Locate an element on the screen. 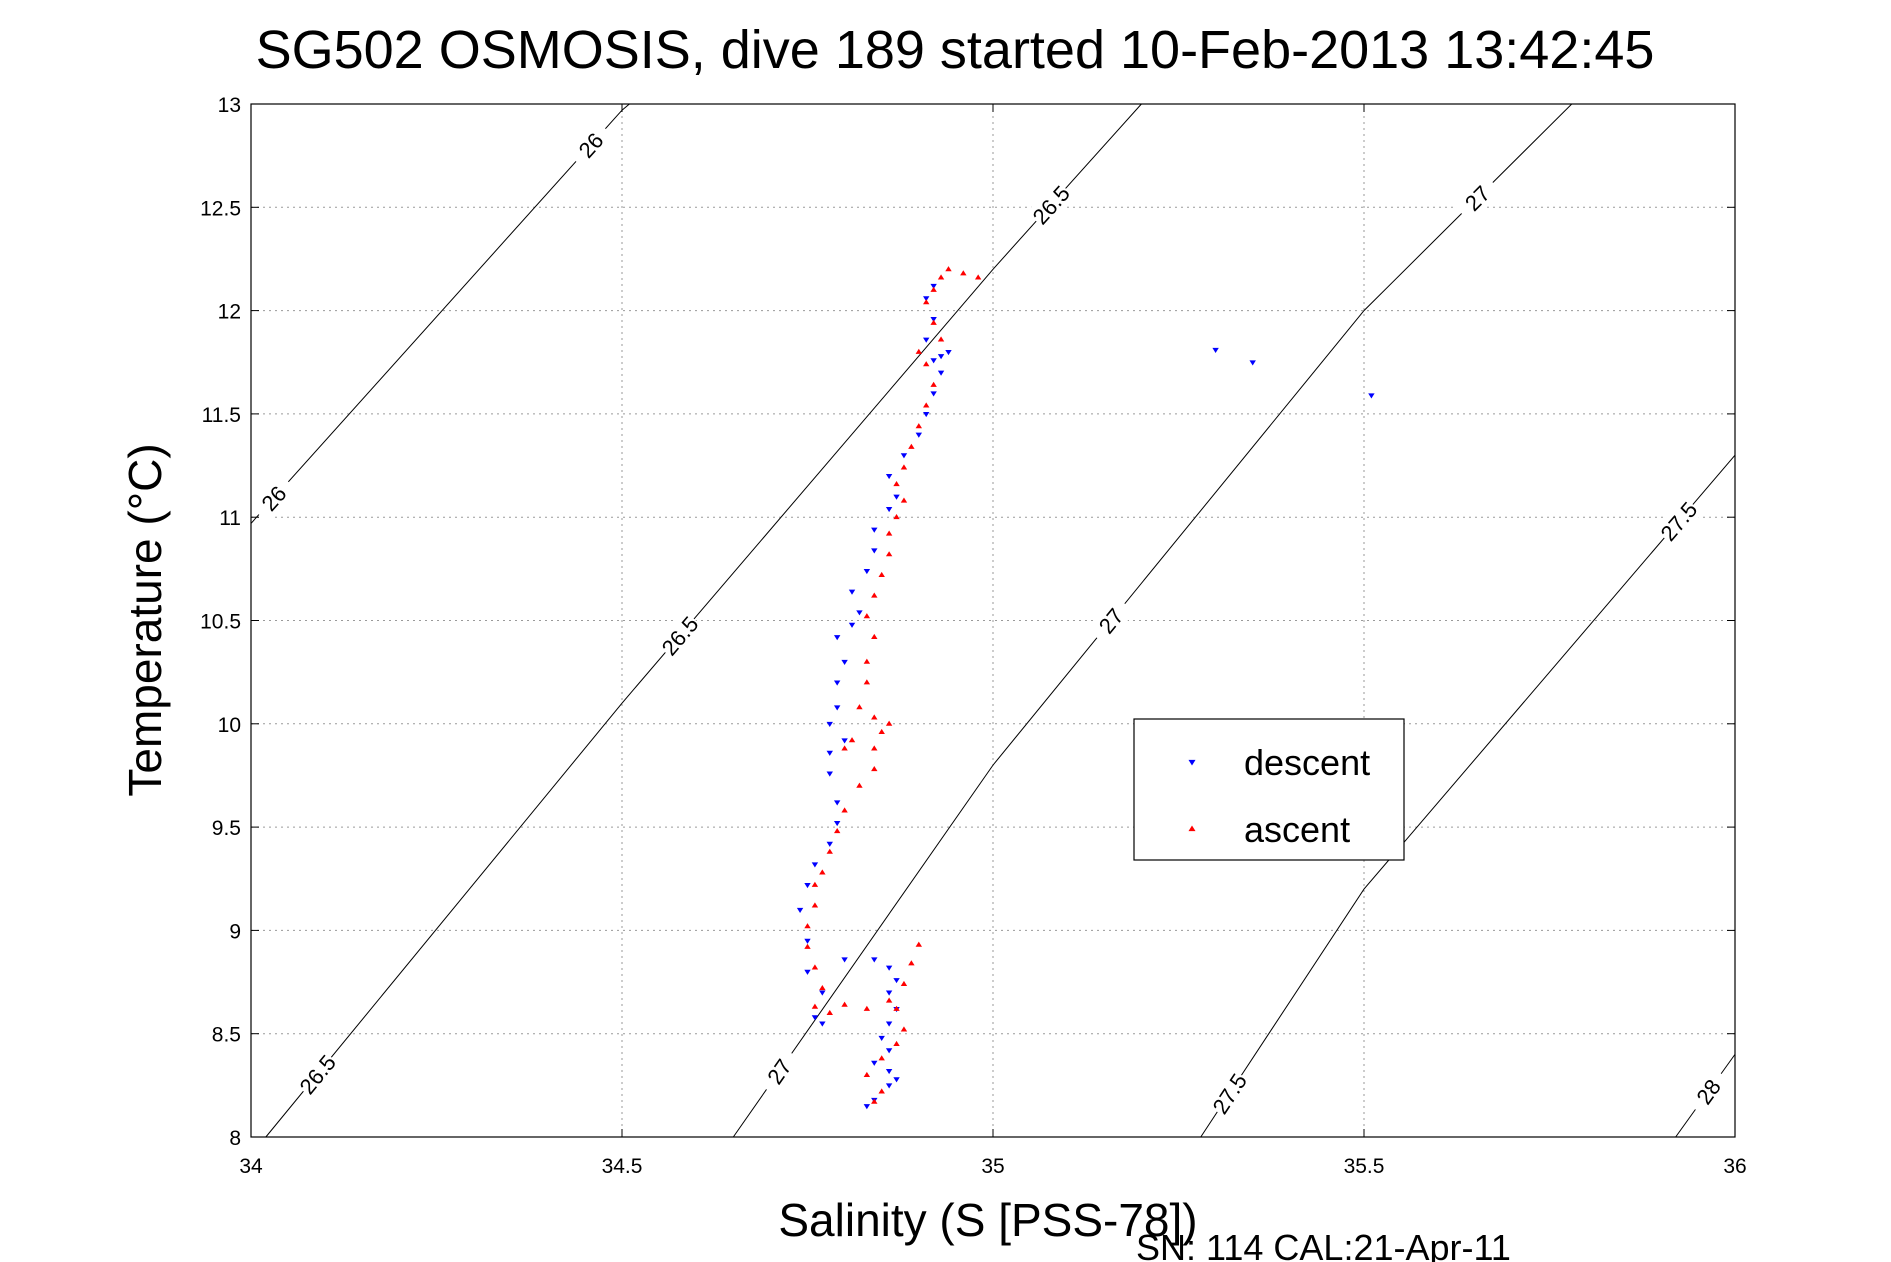 The width and height of the screenshot is (1891, 1262). y-tick-label: 8.5 is located at coordinates (226, 1035).